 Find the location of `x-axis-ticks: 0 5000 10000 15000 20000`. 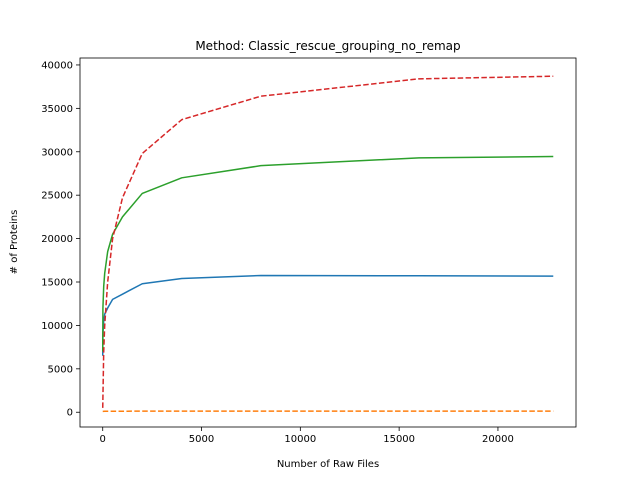

x-axis-ticks: 0 5000 10000 15000 20000 is located at coordinates (307, 436).